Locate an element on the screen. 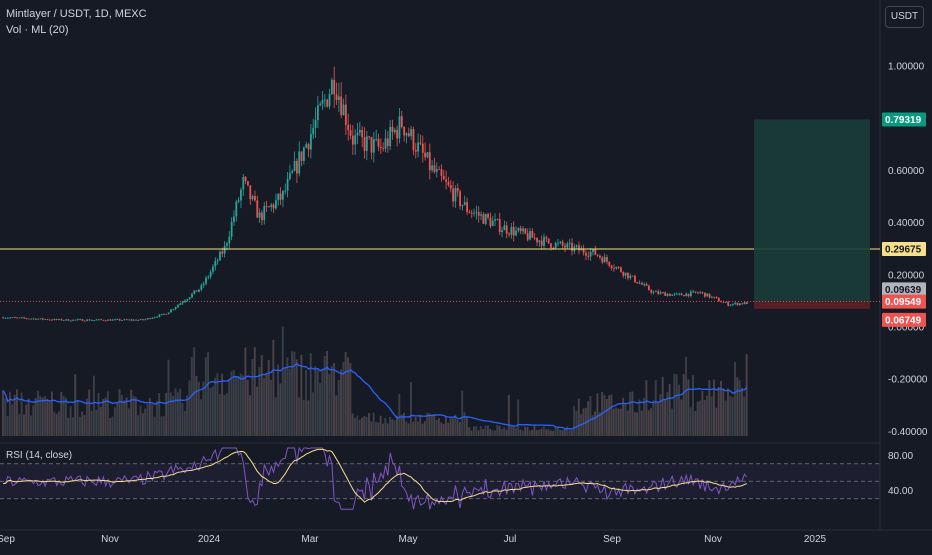  volume-indicator-label: Vol · ML (20) is located at coordinates (37, 30).